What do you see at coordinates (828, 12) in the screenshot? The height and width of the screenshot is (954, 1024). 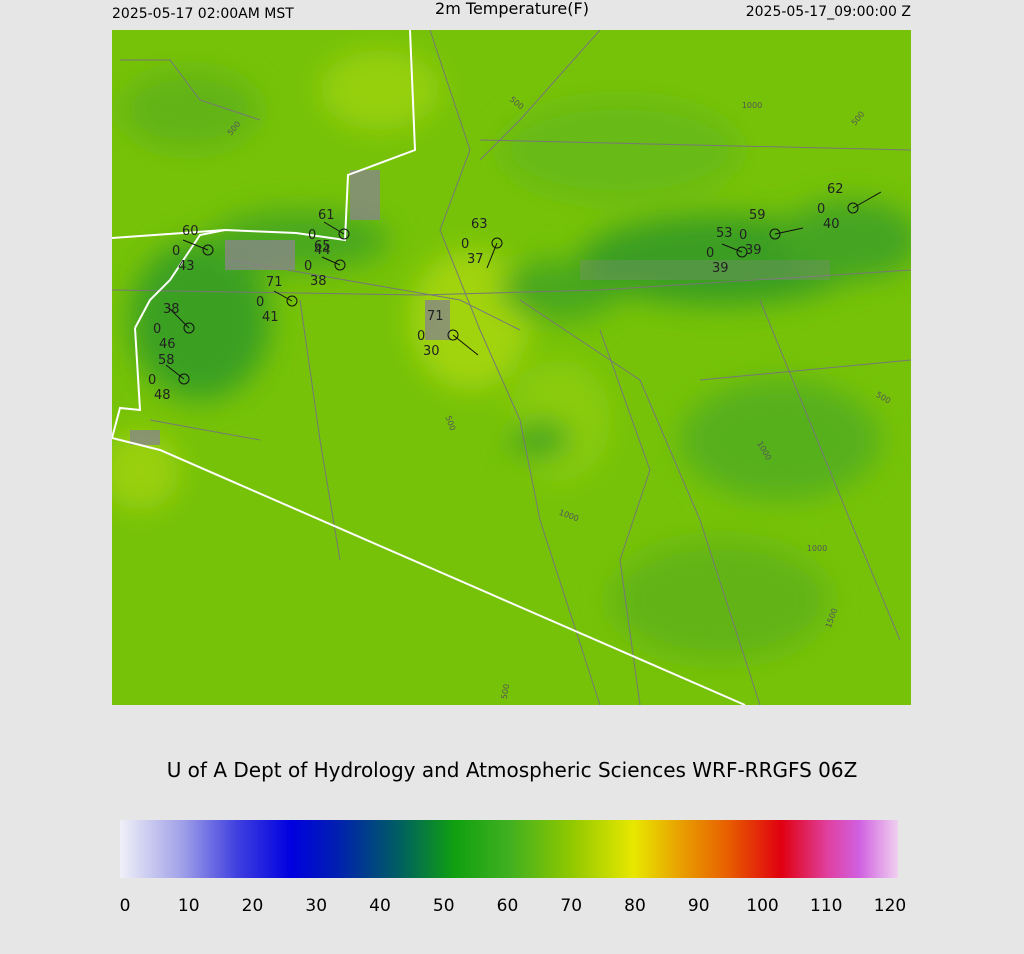 I see `valid-time-utc: 2025-05-17_09:00:00 Z` at bounding box center [828, 12].